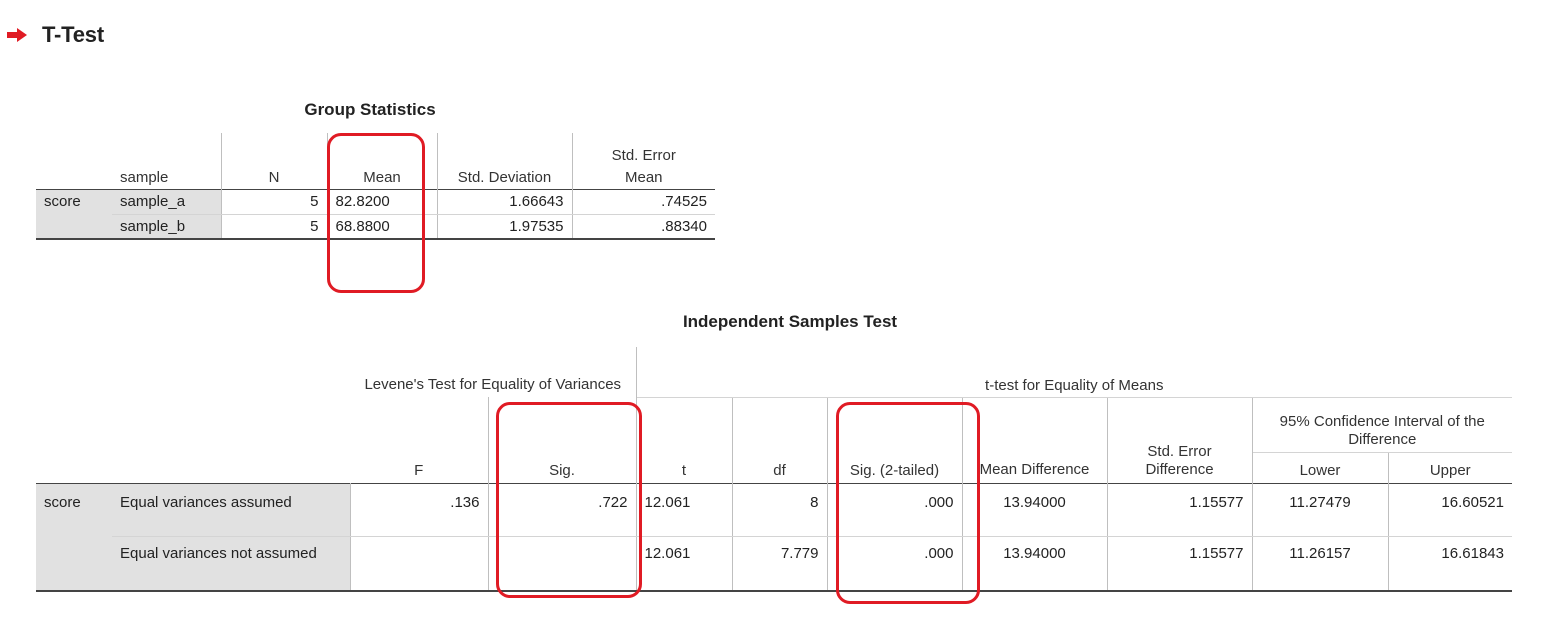 The height and width of the screenshot is (643, 1565). I want to click on col-std-err-line1: Std. Error, so click(643, 155).